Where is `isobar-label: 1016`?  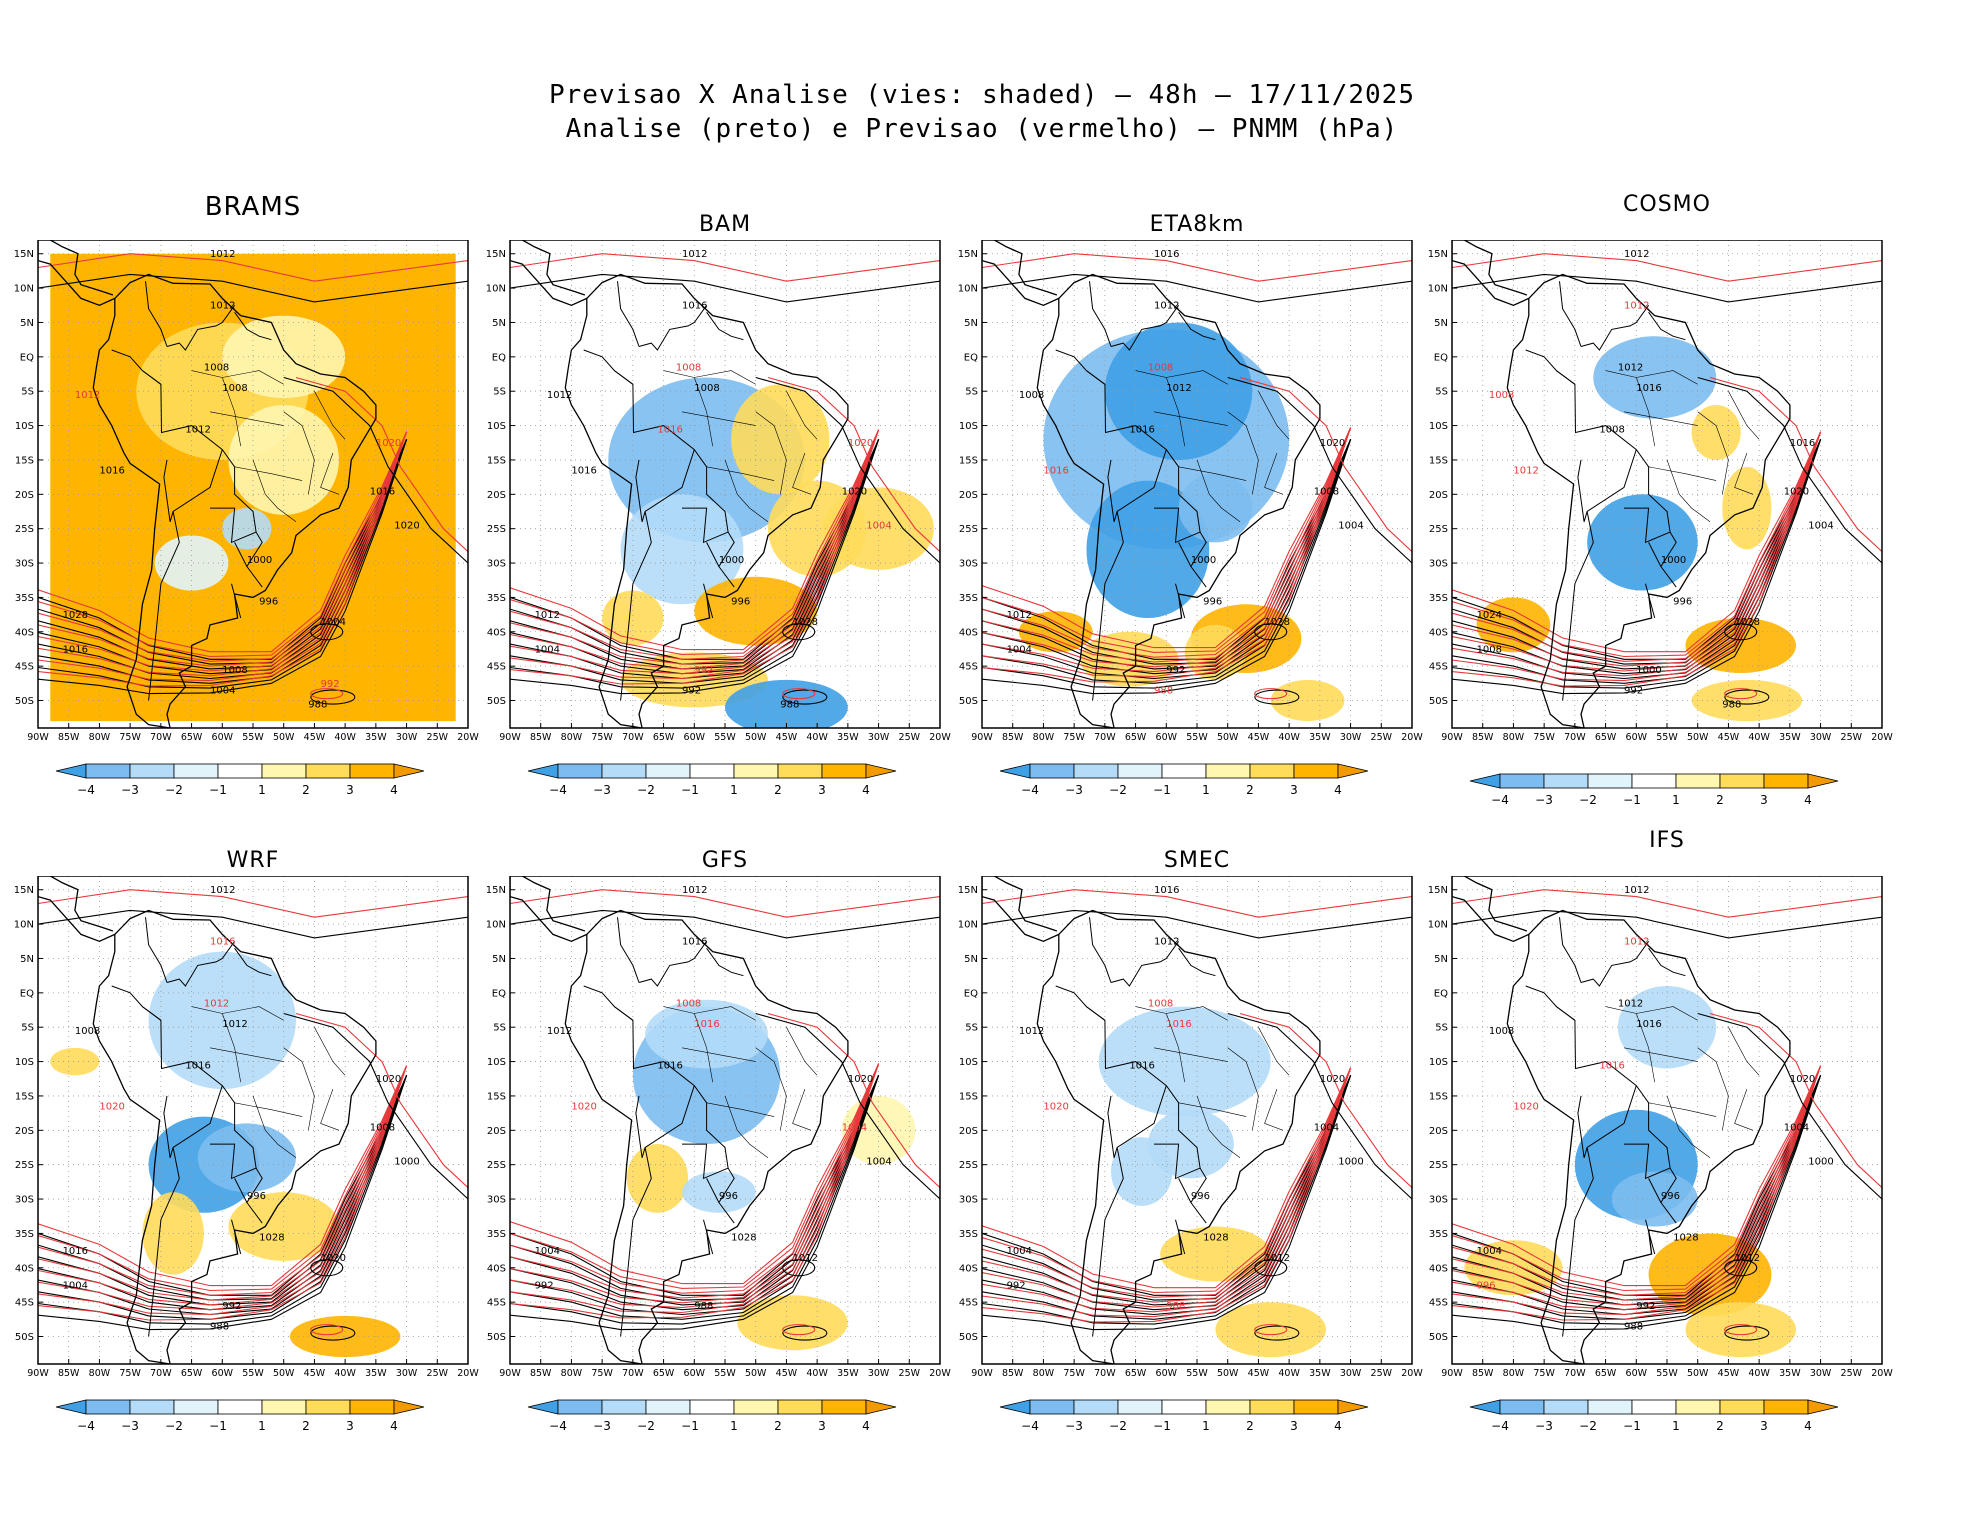 isobar-label: 1016 is located at coordinates (1802, 443).